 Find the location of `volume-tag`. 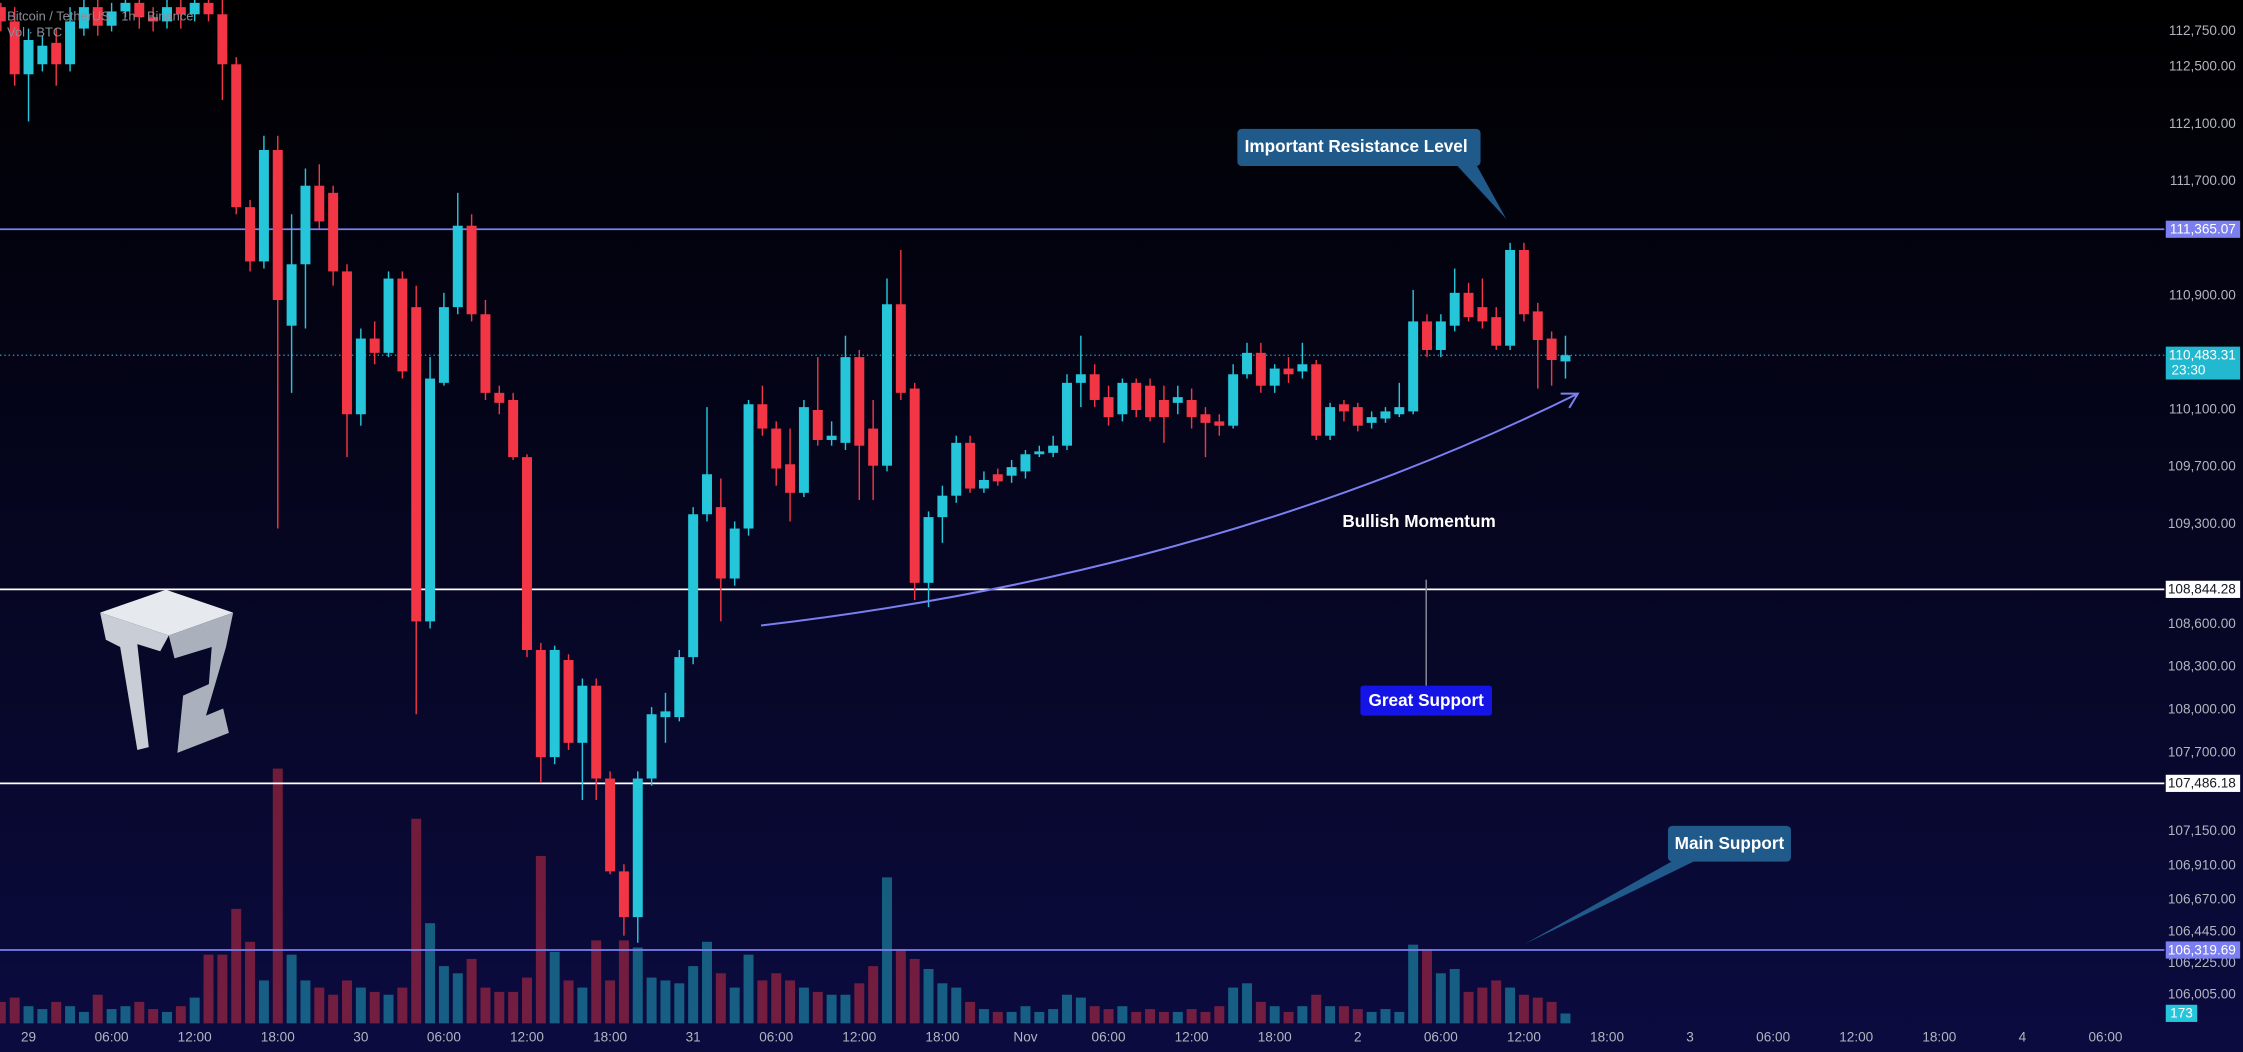

volume-tag is located at coordinates (2181, 1013).